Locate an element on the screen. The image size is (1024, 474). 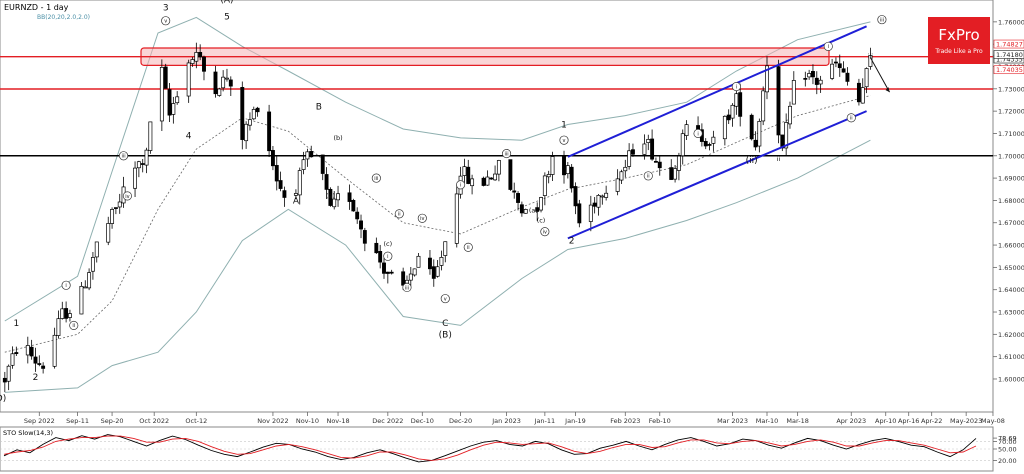
y-tick-label: 1.63000 is located at coordinates (1011, 313).